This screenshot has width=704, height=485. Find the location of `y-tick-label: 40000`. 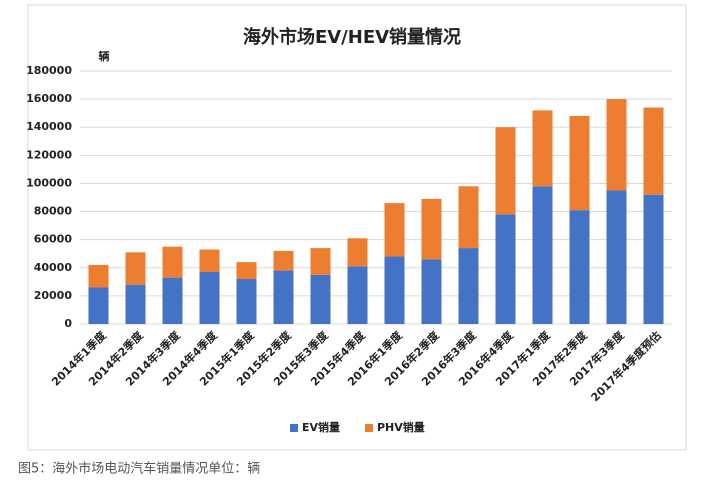

y-tick-label: 40000 is located at coordinates (53, 267).